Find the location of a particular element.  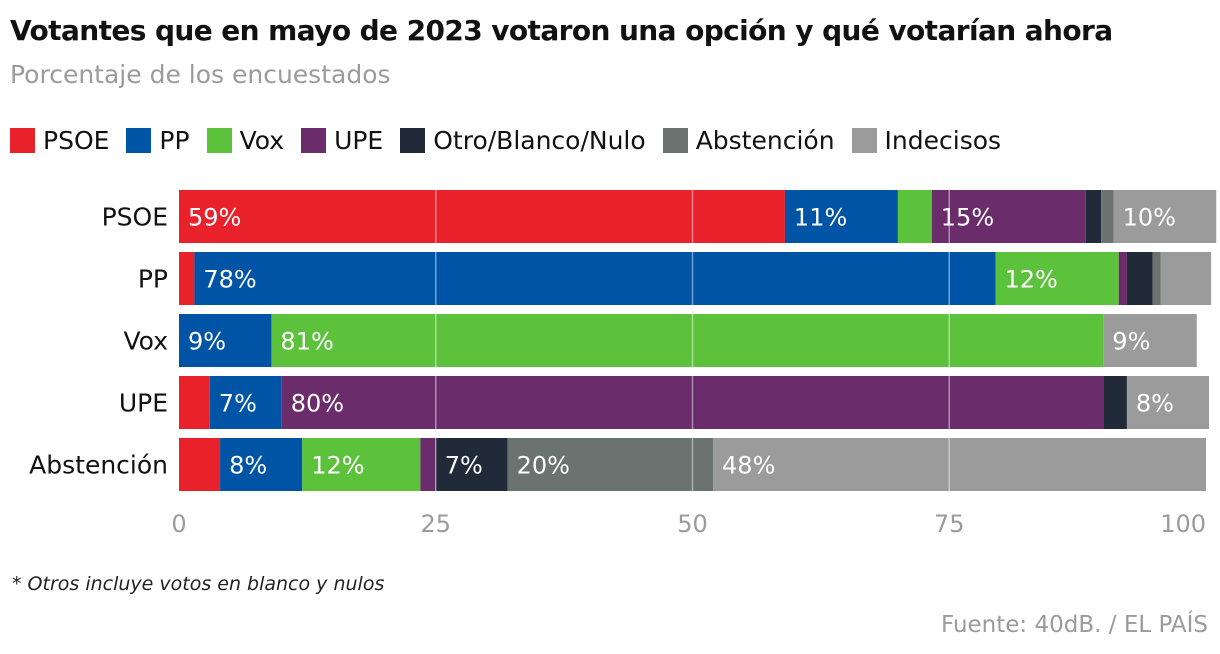

x-tick-label: 25 is located at coordinates (435, 524).